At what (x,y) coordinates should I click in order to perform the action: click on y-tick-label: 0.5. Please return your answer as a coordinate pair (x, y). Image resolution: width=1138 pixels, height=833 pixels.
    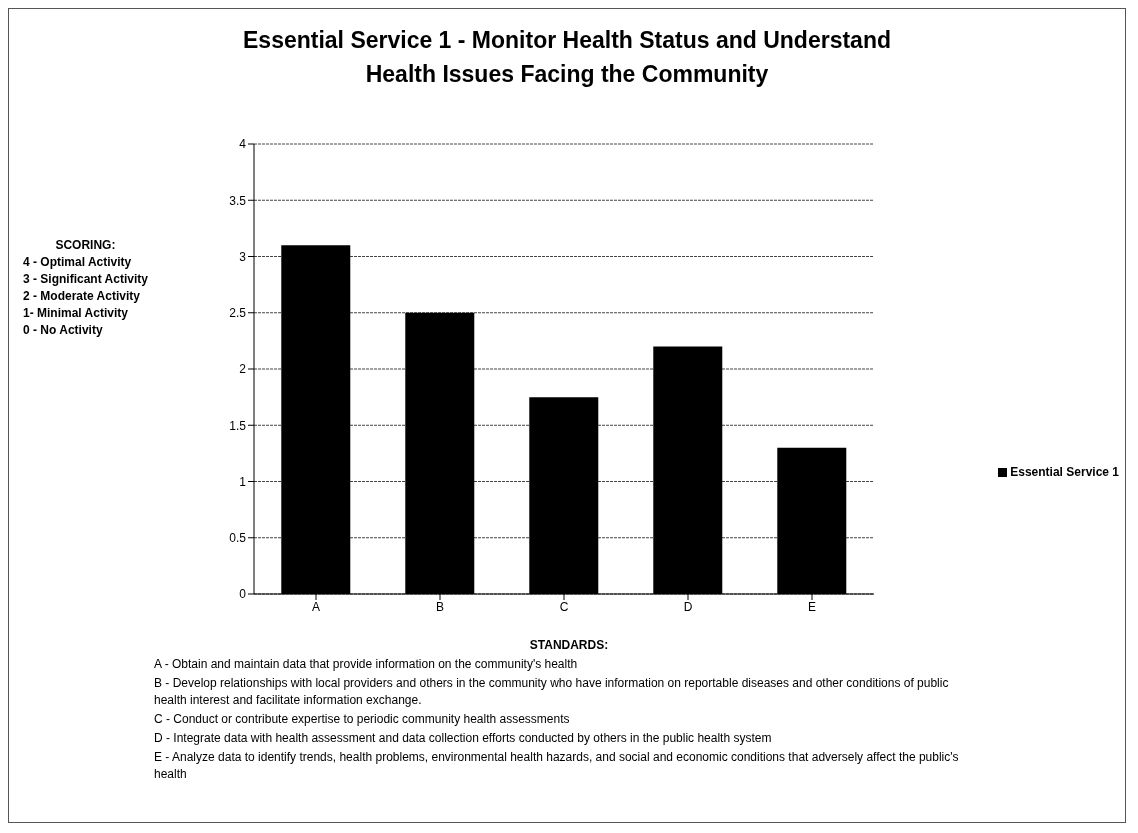
    Looking at the image, I should click on (238, 538).